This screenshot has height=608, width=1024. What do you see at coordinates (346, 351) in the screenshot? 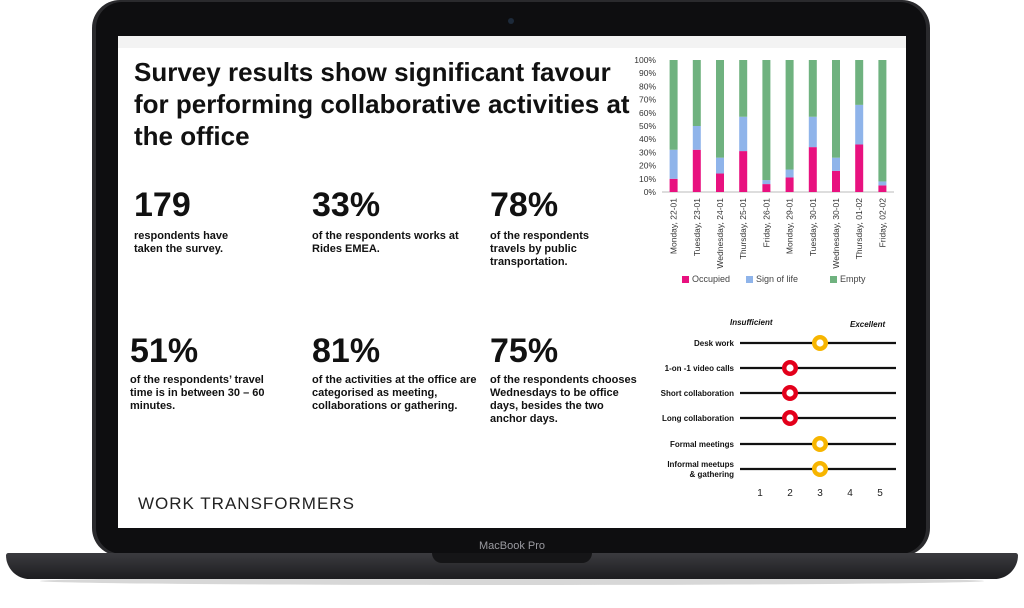
I see `stat-value: 81%` at bounding box center [346, 351].